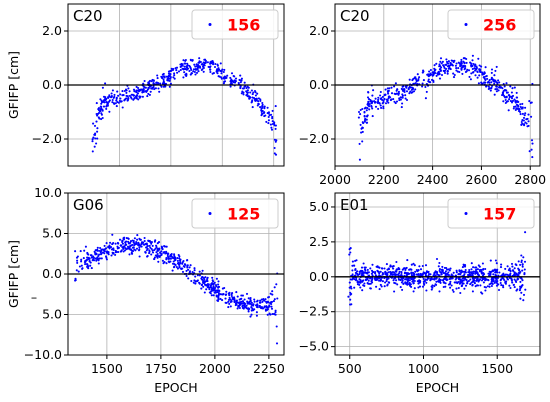  Describe the element at coordinates (235, 24) in the screenshot. I see `legend-box` at that location.